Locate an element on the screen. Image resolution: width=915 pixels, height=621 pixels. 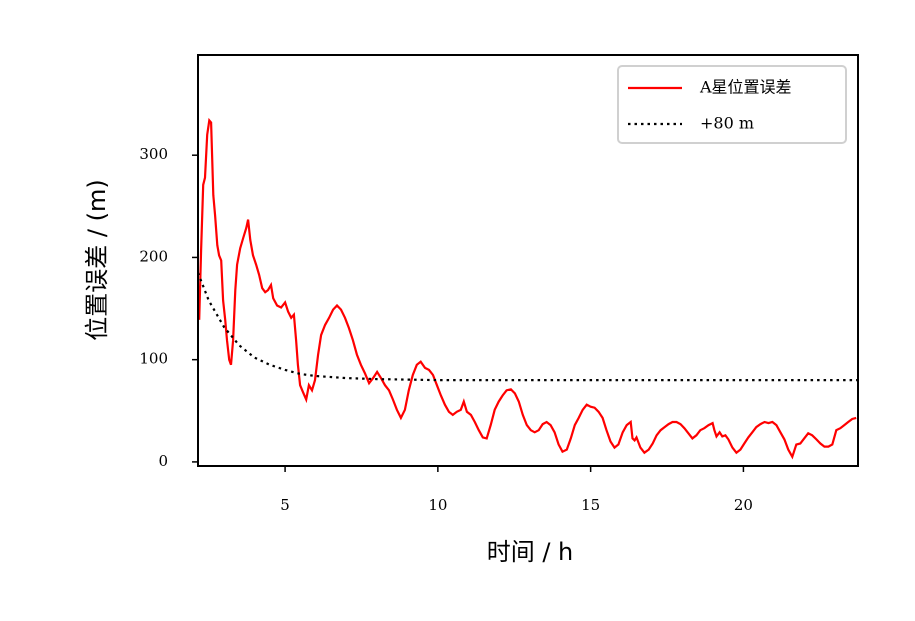
legend-label: +80 m is located at coordinates (727, 123).